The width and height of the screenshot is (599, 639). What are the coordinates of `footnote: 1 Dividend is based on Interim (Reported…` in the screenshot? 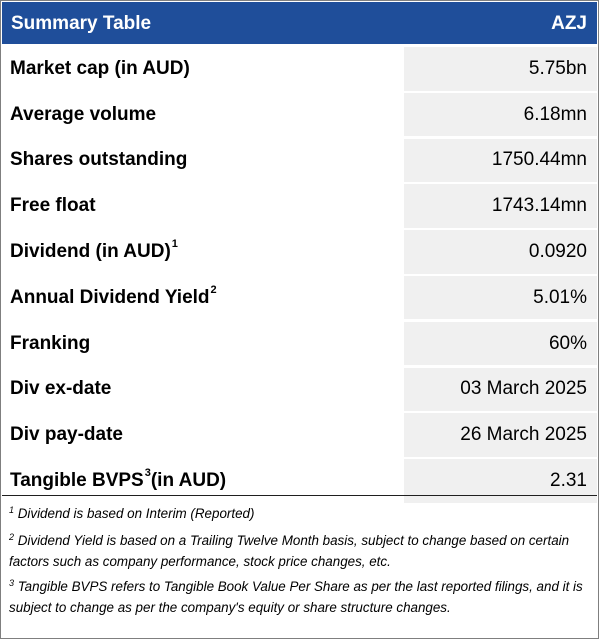 It's located at (132, 513).